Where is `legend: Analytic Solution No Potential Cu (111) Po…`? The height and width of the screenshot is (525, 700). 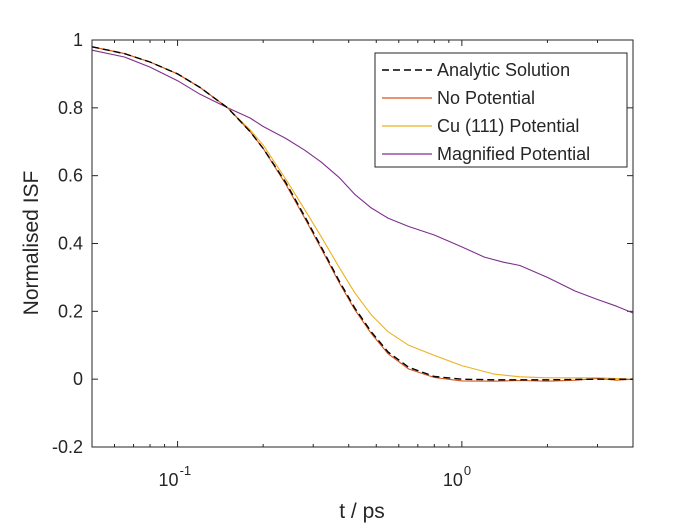 legend: Analytic Solution No Potential Cu (111) Po… is located at coordinates (501, 110).